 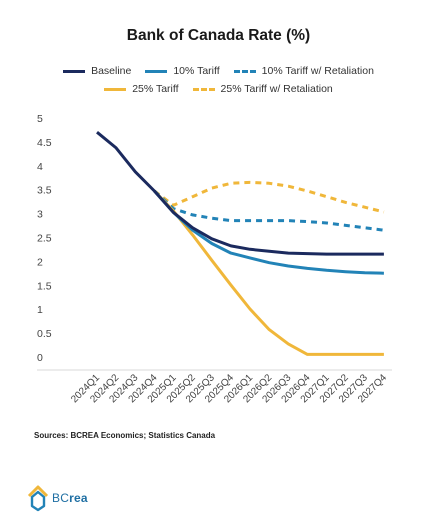 I want to click on y-tick-label: 5, so click(x=40, y=119).